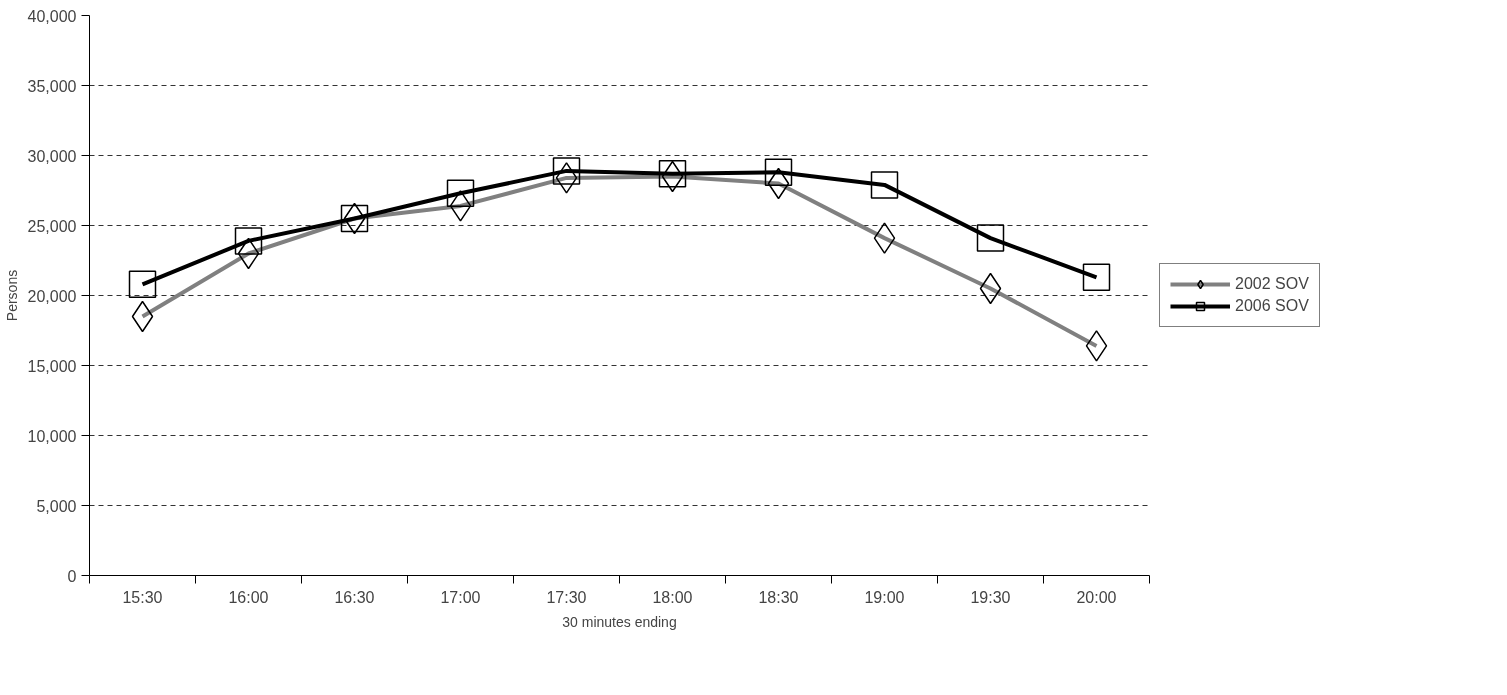  What do you see at coordinates (52, 296) in the screenshot?
I see `y-tick-label: 20,000` at bounding box center [52, 296].